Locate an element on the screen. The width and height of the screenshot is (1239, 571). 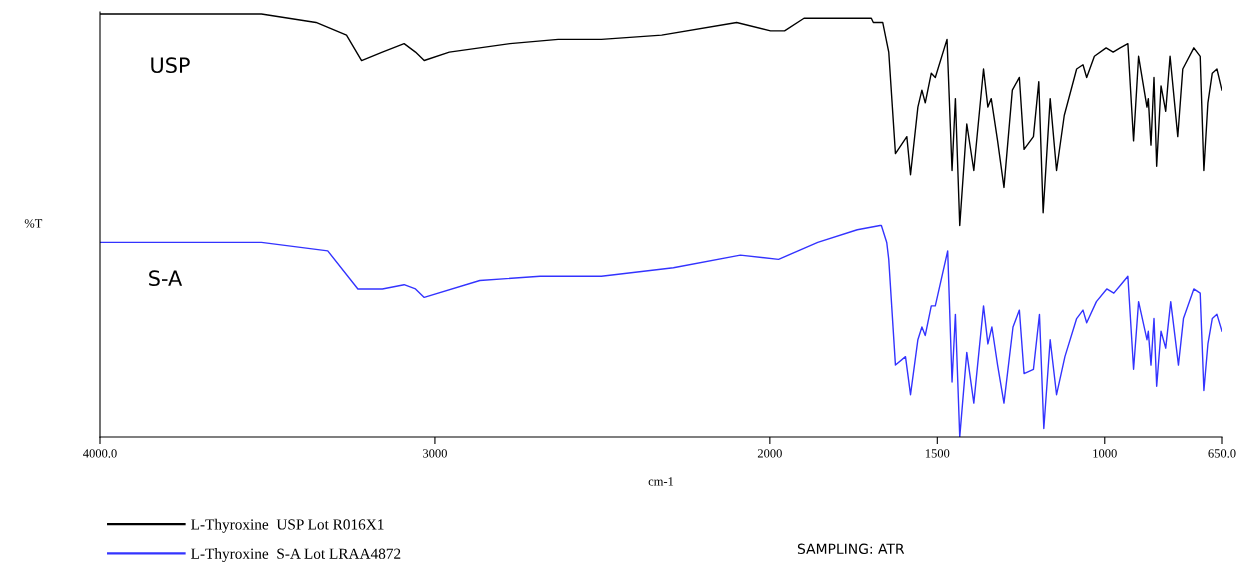
legend-label: L-Thyroxine S-A Lot LRAA4872 is located at coordinates (296, 555).